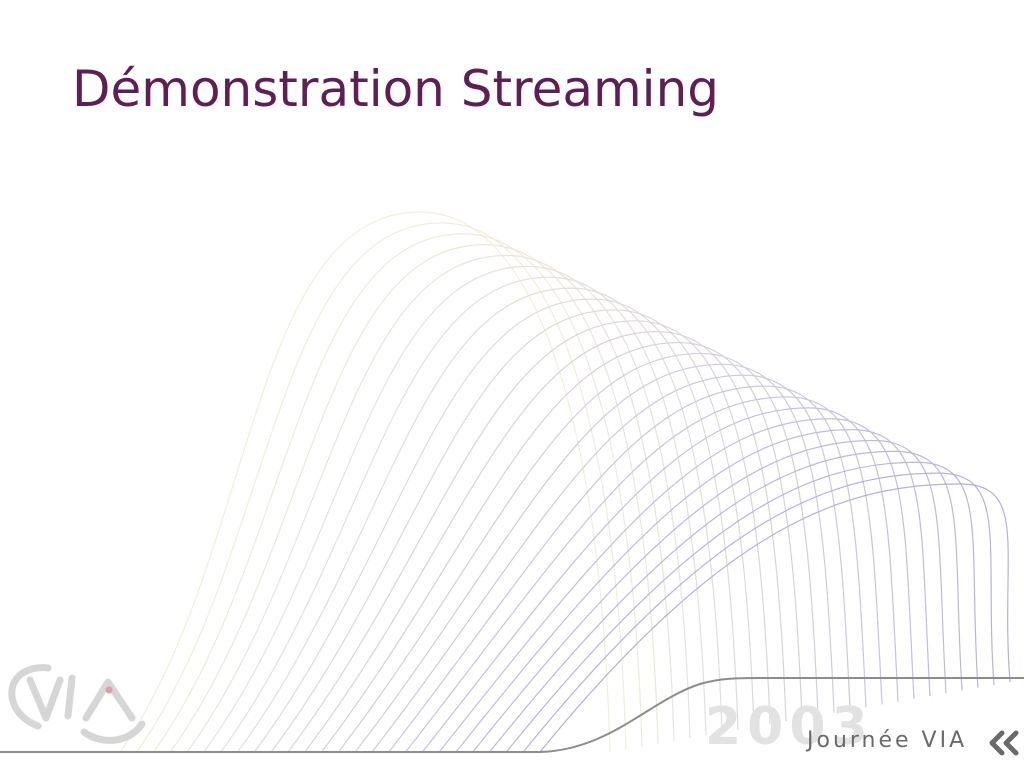 The width and height of the screenshot is (1024, 768). Describe the element at coordinates (395, 89) in the screenshot. I see `slide-title: Démonstration Streaming` at that location.